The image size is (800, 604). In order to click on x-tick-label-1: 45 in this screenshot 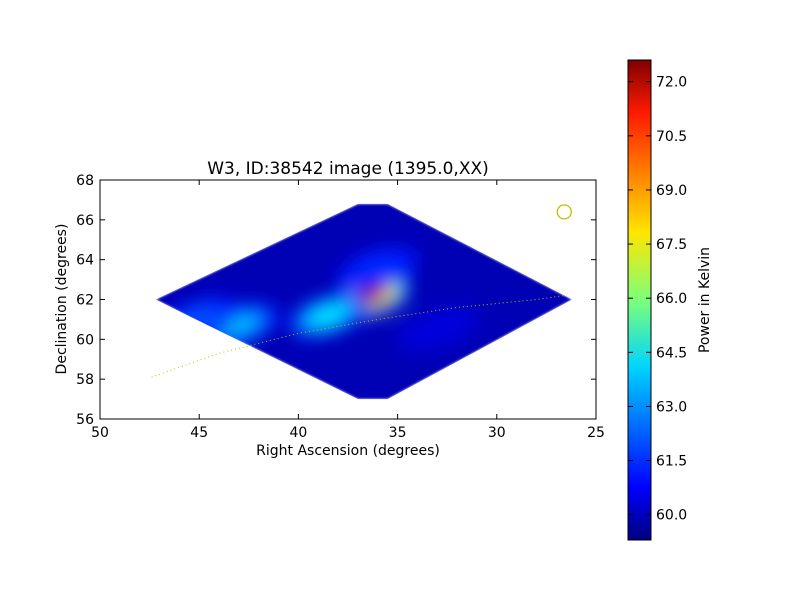, I will do `click(199, 433)`.